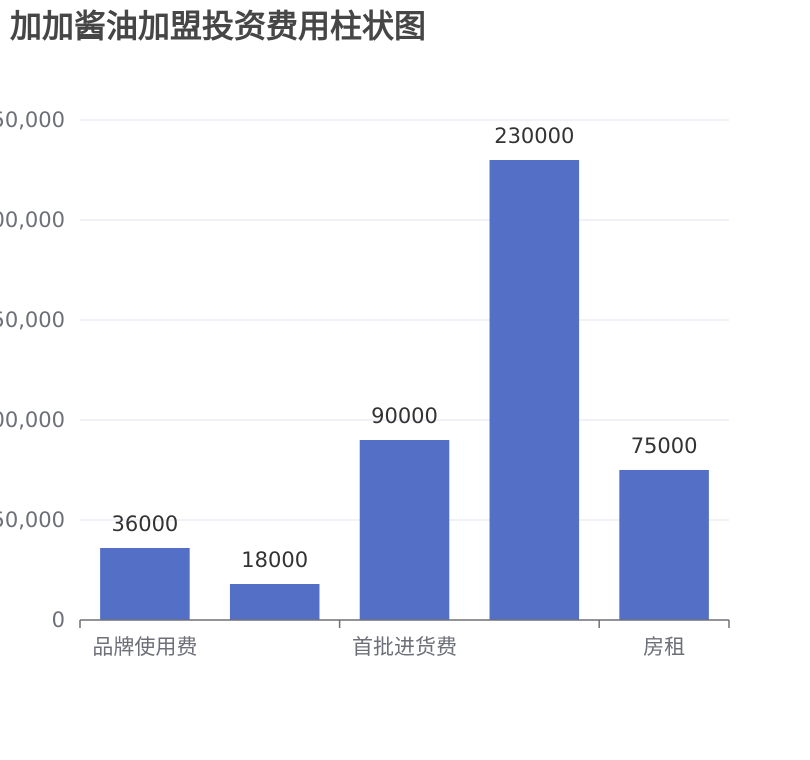 The width and height of the screenshot is (810, 760). I want to click on x-tick-label: 房租, so click(664, 647).